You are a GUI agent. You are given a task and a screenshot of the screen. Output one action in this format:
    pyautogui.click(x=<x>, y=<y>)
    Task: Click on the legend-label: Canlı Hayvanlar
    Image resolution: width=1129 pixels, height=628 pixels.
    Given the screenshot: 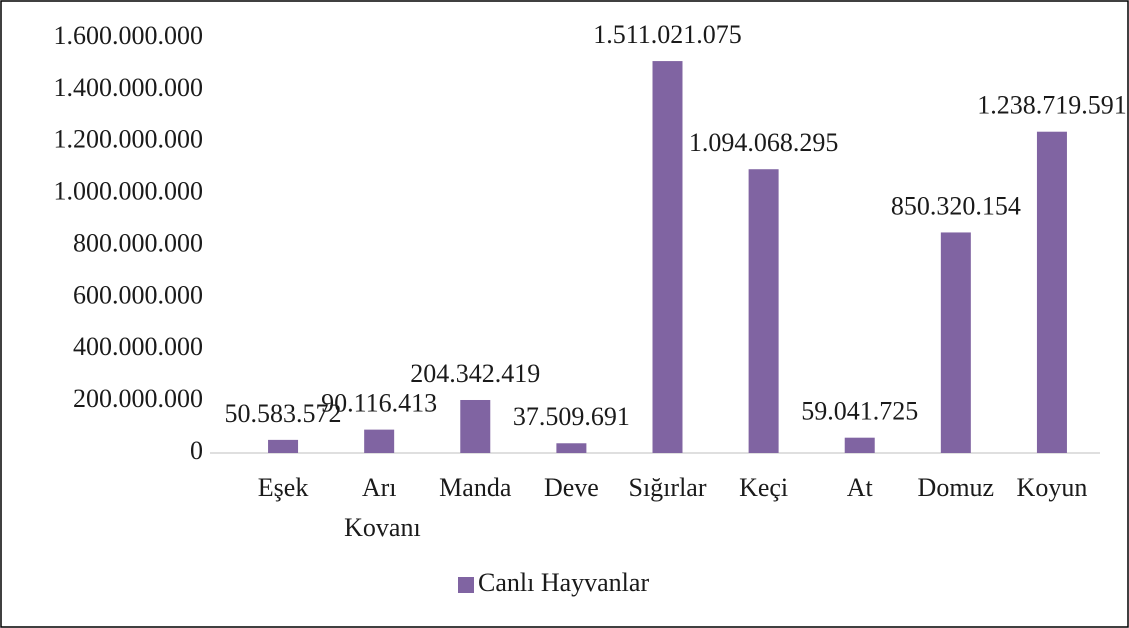 What is the action you would take?
    pyautogui.click(x=563, y=582)
    